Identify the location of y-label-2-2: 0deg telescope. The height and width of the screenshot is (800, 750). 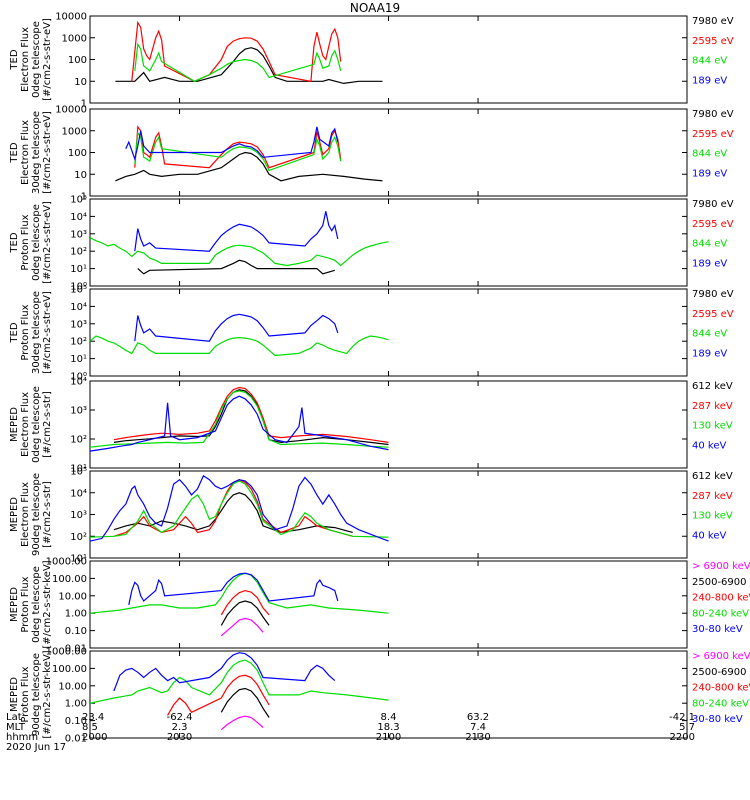
(36, 242).